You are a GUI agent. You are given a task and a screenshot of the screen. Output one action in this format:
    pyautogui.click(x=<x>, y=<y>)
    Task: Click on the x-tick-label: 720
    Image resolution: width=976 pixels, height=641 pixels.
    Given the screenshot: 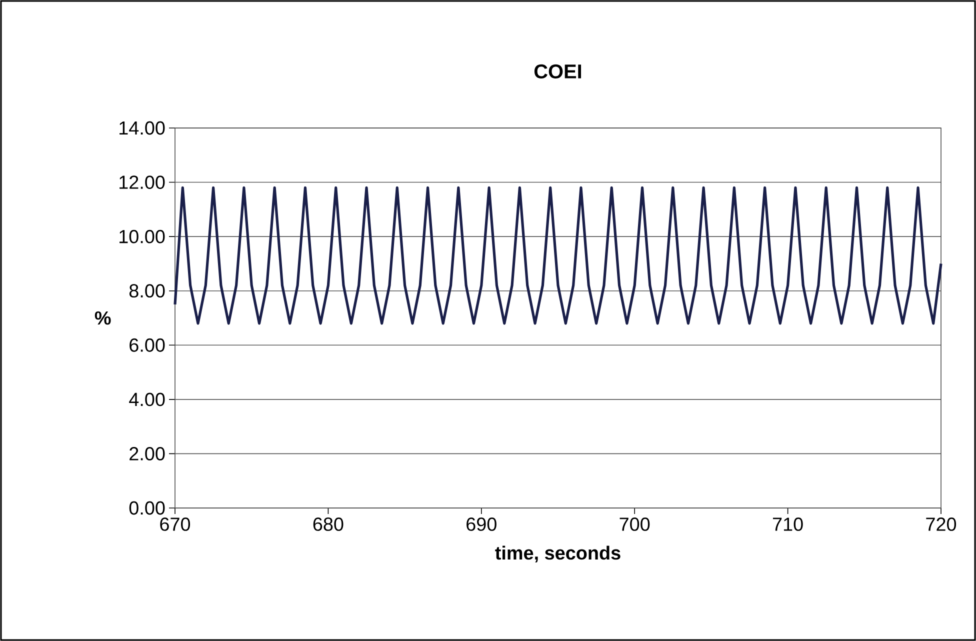 What is the action you would take?
    pyautogui.click(x=941, y=524)
    